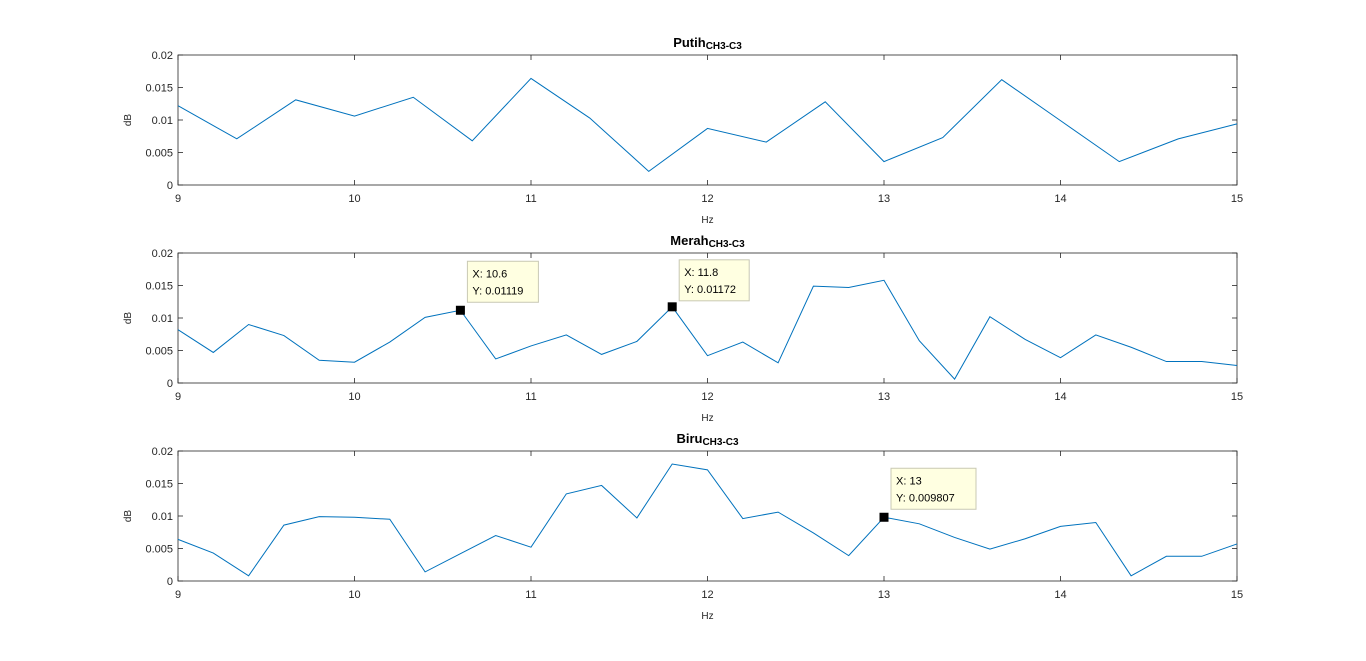 This screenshot has height=661, width=1366. I want to click on chart-title-main: Merah, so click(689, 240).